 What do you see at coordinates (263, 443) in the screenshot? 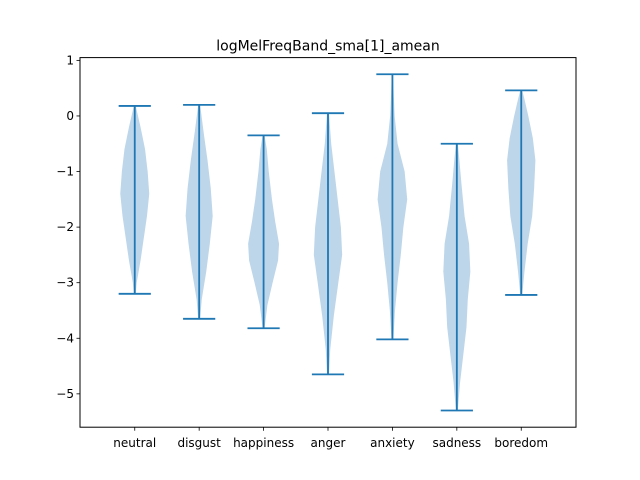
I see `x-tick-label: happiness` at bounding box center [263, 443].